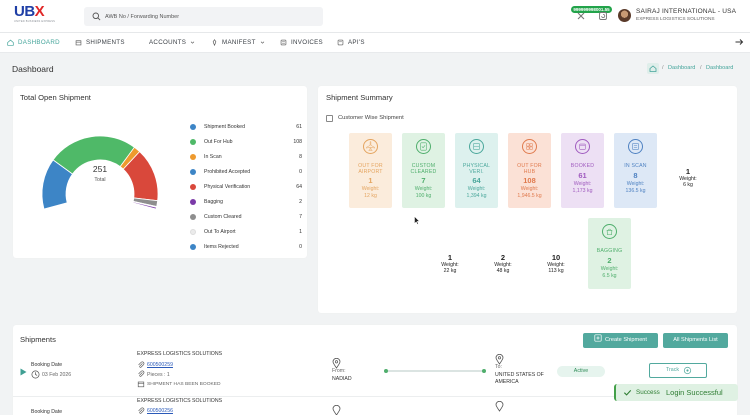  I want to click on search-box, so click(203, 16).